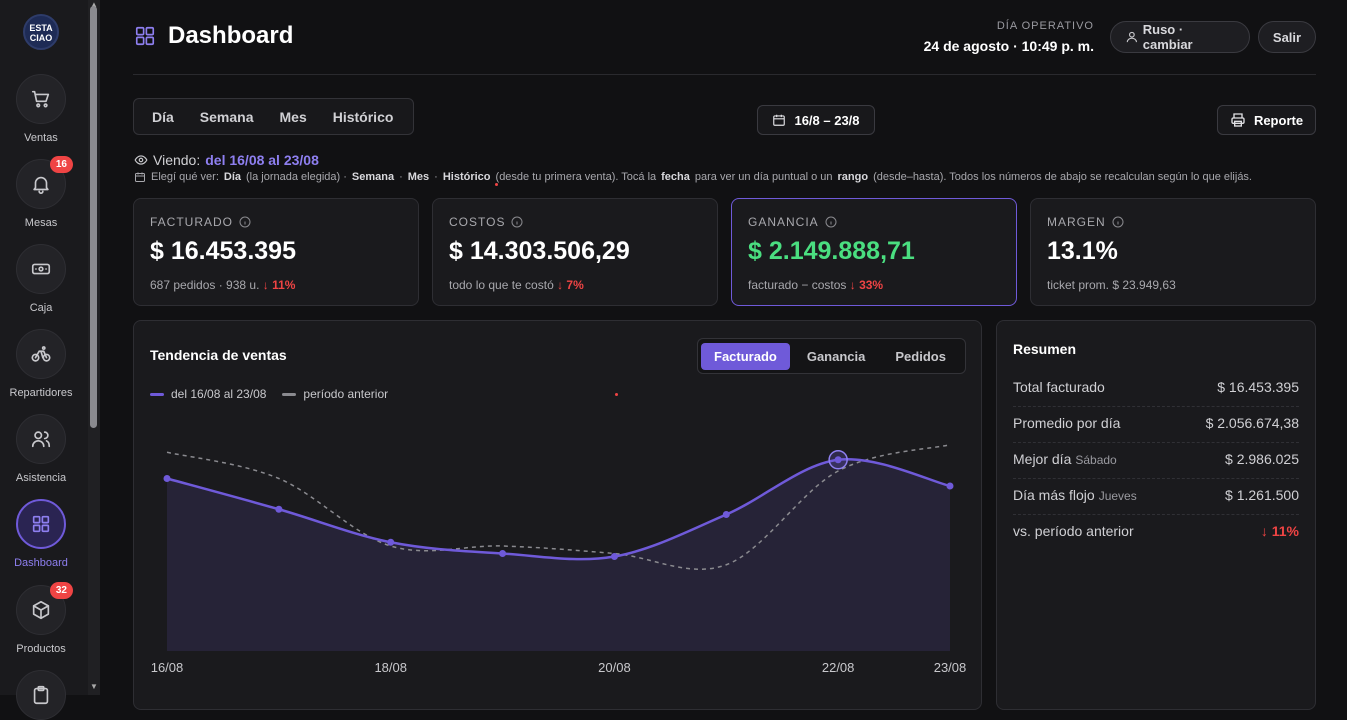 The width and height of the screenshot is (1347, 720). What do you see at coordinates (373, 177) in the screenshot?
I see `help-bold: Semana` at bounding box center [373, 177].